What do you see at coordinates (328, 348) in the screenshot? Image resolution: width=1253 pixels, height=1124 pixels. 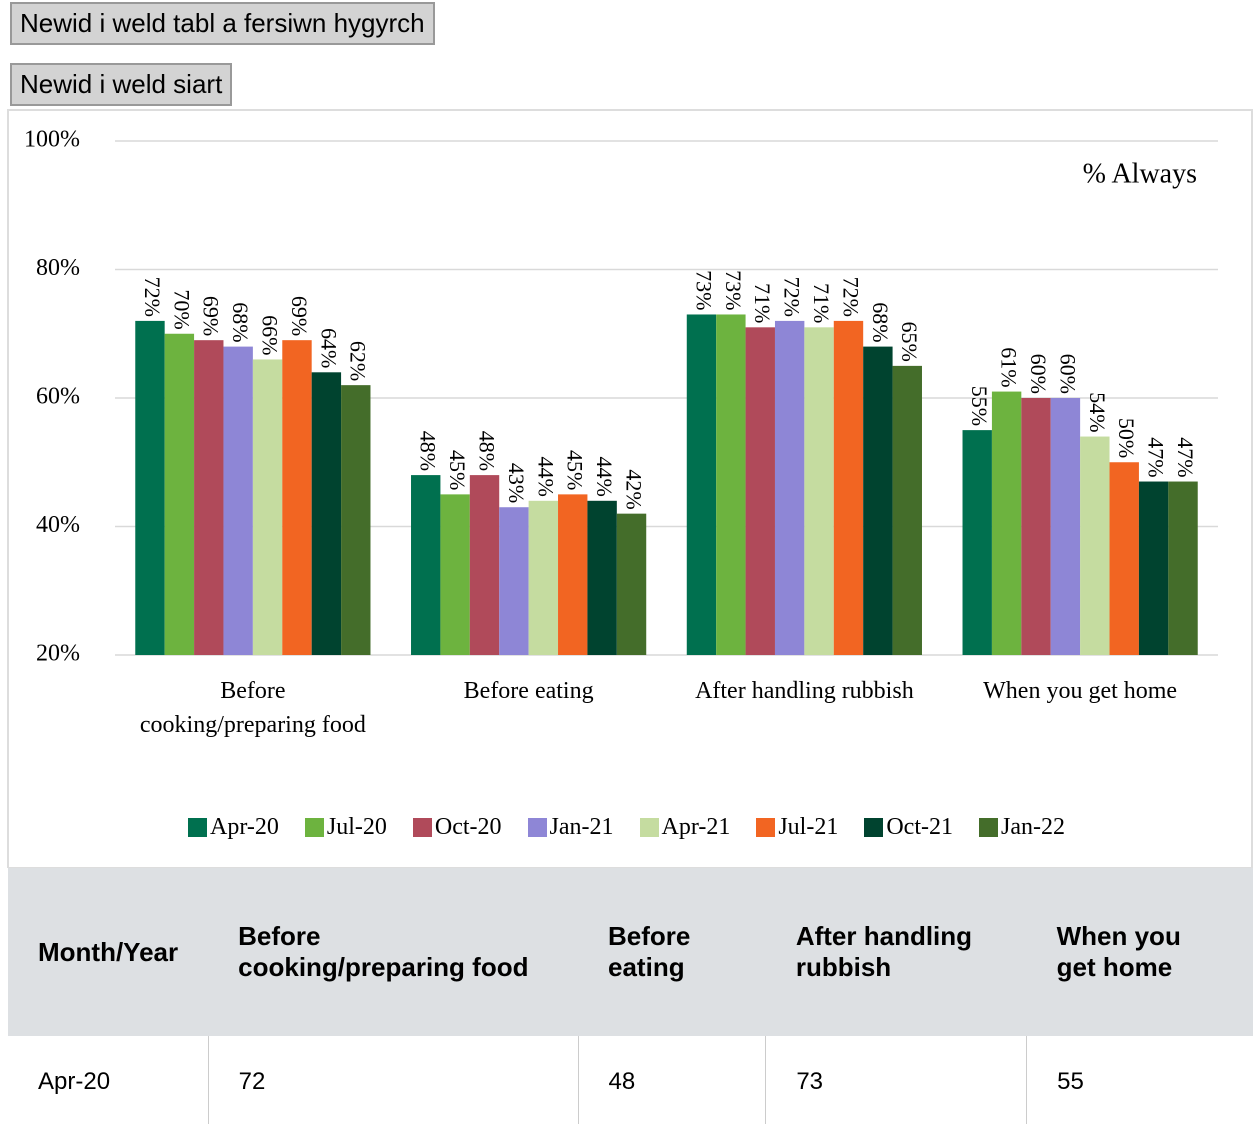 I see `data-label: 64%` at bounding box center [328, 348].